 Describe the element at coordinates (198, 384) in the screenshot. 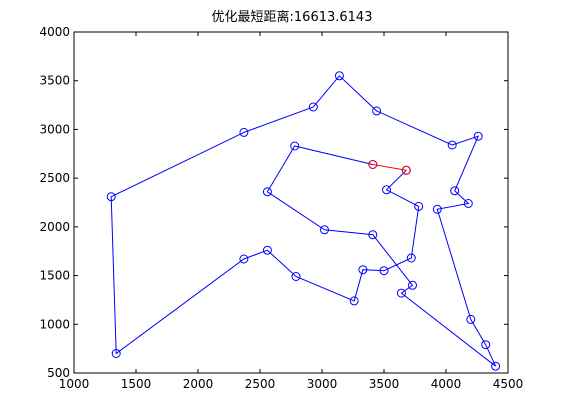

I see `x-tick-label: 2000` at that location.